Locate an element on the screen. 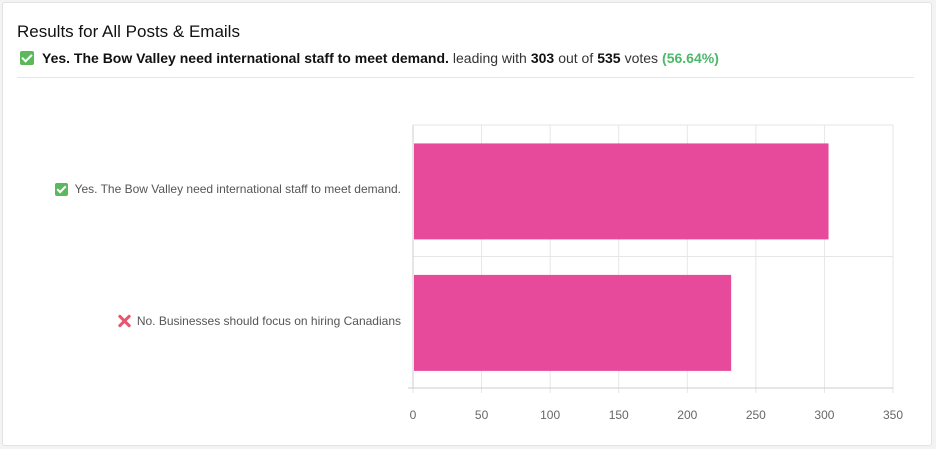 The width and height of the screenshot is (936, 449). x-tick-label: 100 is located at coordinates (550, 415).